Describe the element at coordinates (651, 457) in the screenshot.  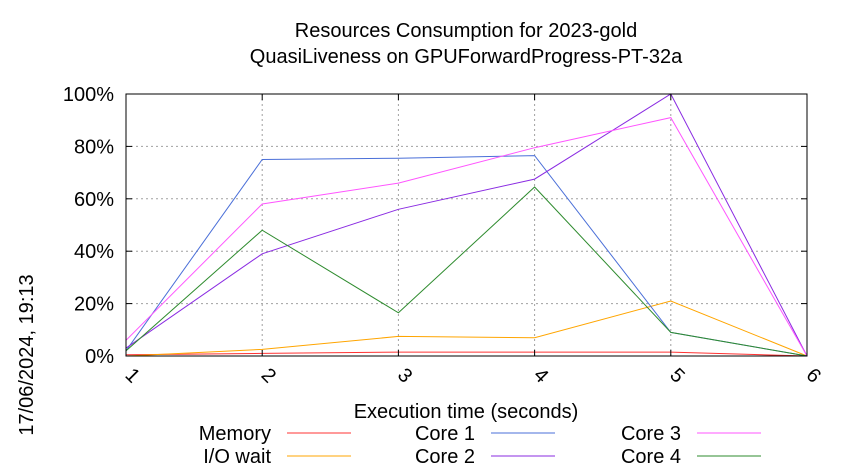
I see `legend-label-core-4: Core 4` at that location.